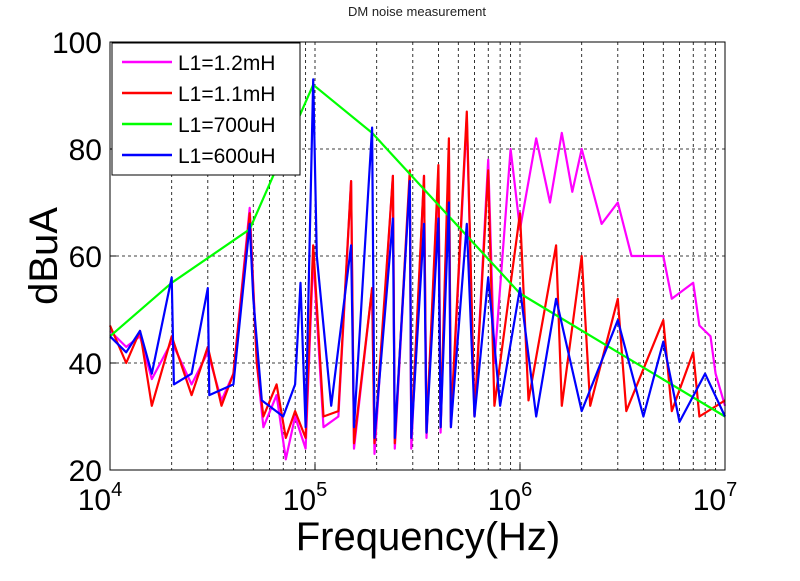 This screenshot has height=581, width=800. I want to click on y-tick-label: 60, so click(85, 257).